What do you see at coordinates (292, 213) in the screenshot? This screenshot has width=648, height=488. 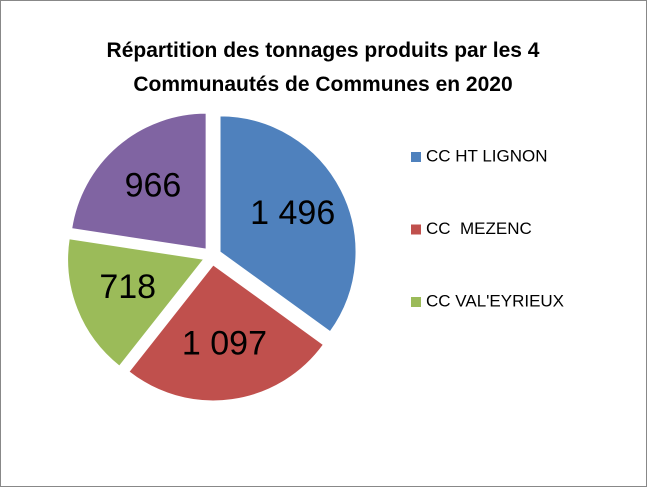 I see `data-label: 1 496` at bounding box center [292, 213].